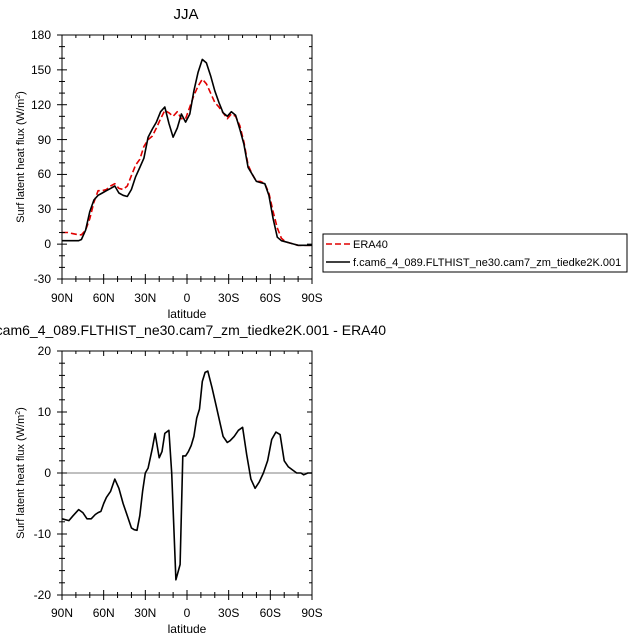  I want to click on chart-top-y-tick-label: 90, so click(45, 140).